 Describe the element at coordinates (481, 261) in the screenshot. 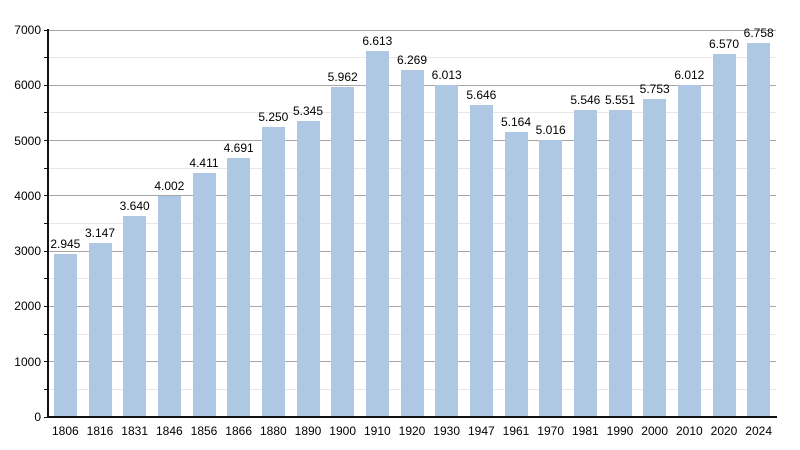

I see `bar-1947` at that location.